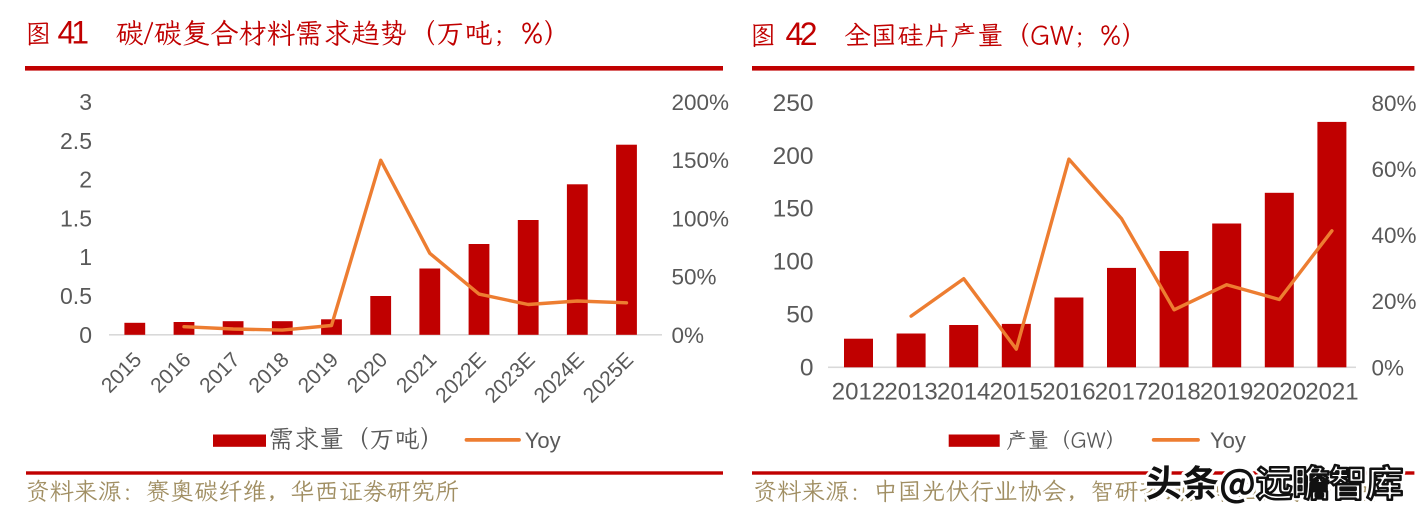 This screenshot has width=1419, height=522. I want to click on svg-text: 150%, so click(701, 160).